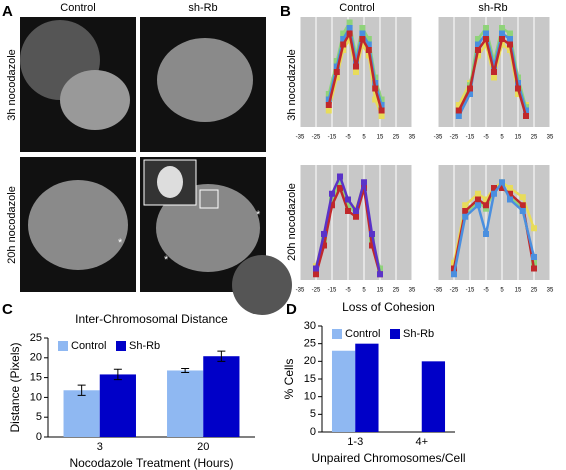 Image resolution: width=566 pixels, height=470 pixels. Describe the element at coordinates (470, 291) in the screenshot. I see `x-tick-label: -15` at that location.